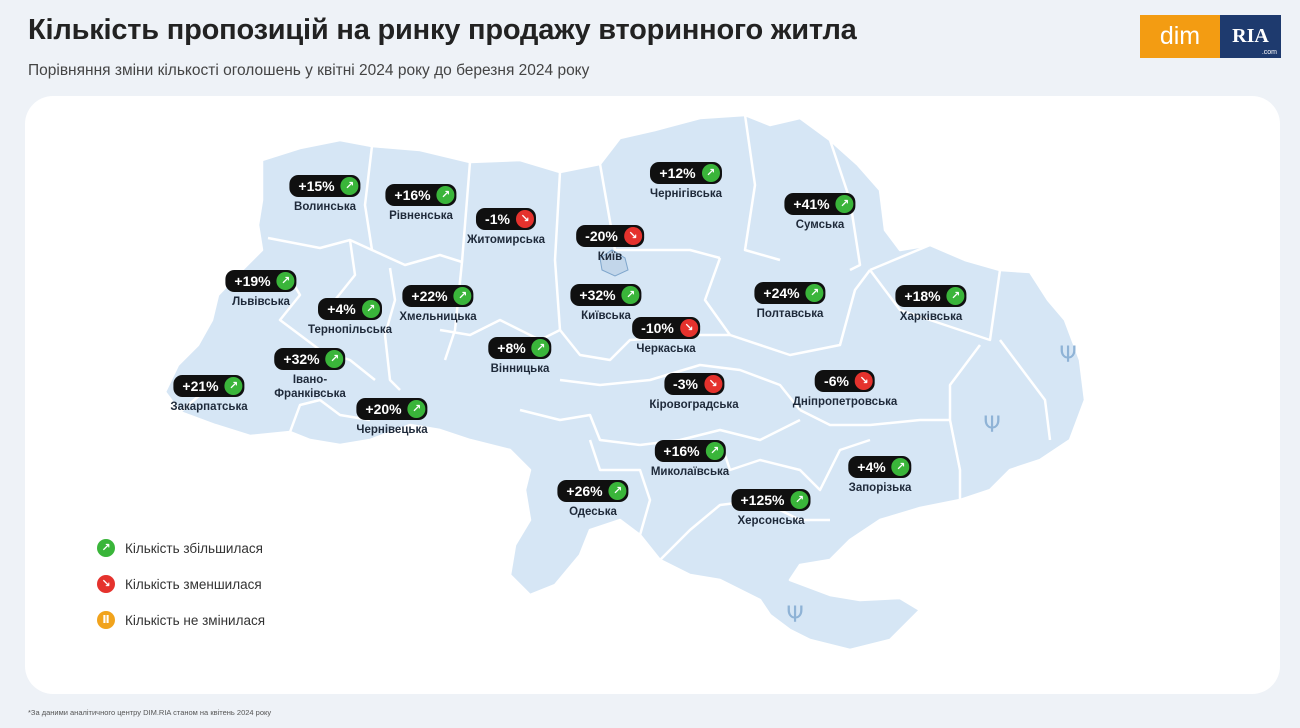  I want to click on change-badge: +20% ↗, so click(392, 409).